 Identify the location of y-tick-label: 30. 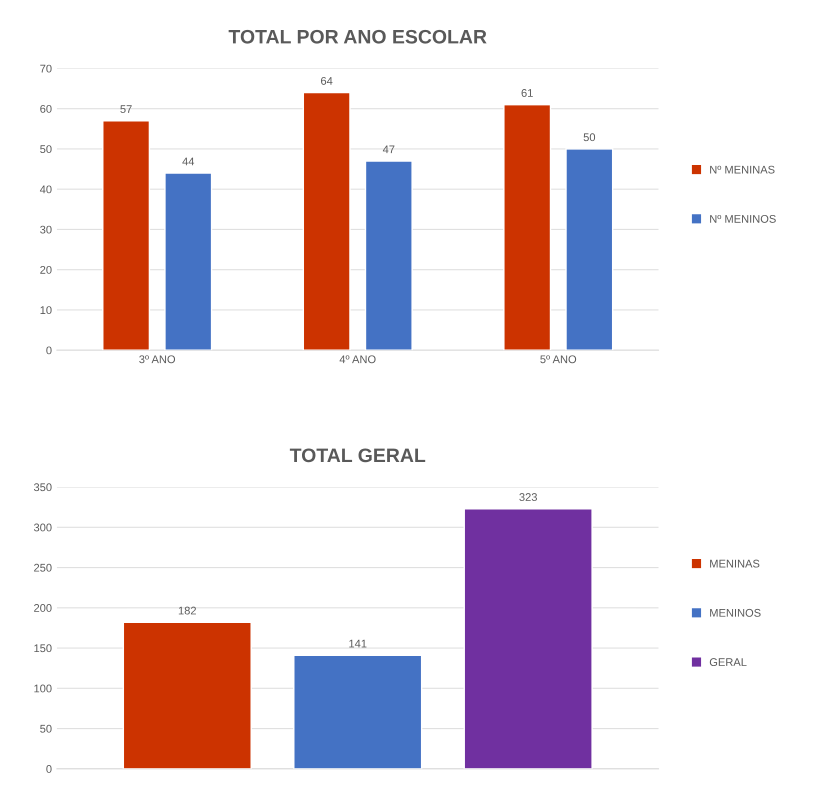
(46, 230).